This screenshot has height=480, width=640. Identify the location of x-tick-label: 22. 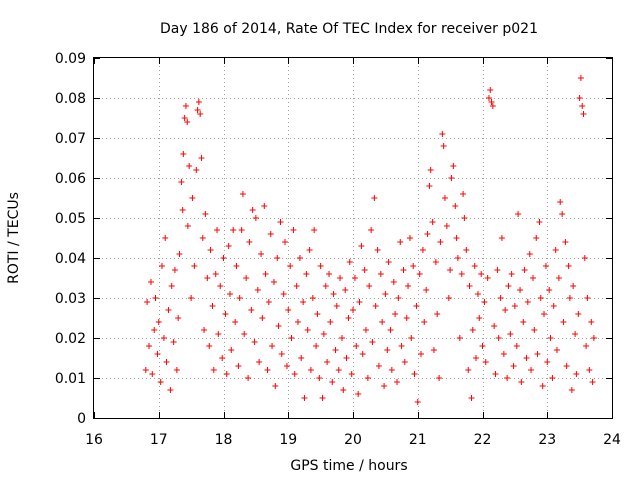
(483, 440).